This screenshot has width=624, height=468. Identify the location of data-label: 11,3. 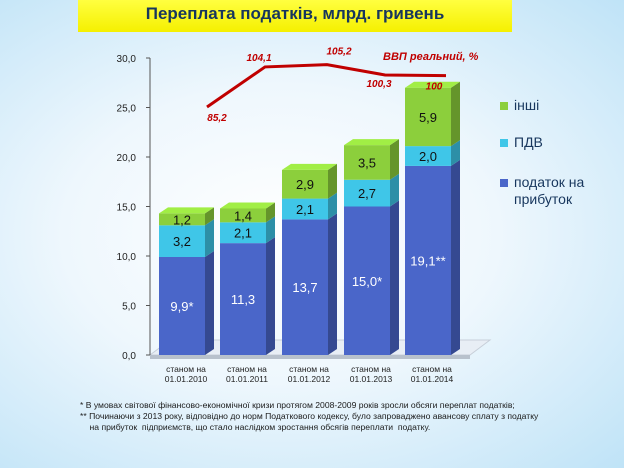
(243, 299).